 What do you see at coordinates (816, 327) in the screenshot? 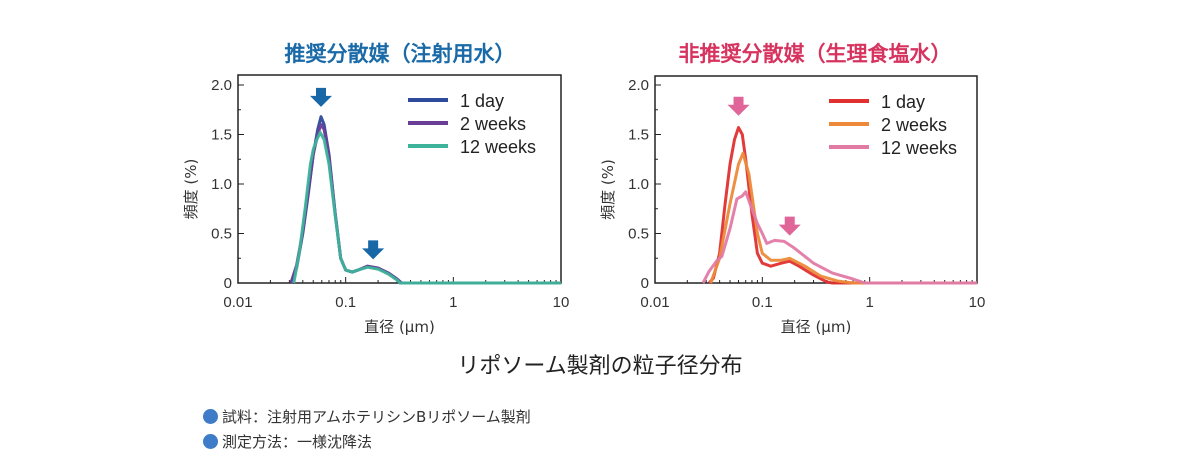
I see `right-x-axis-label: 直径 (μm)` at bounding box center [816, 327].